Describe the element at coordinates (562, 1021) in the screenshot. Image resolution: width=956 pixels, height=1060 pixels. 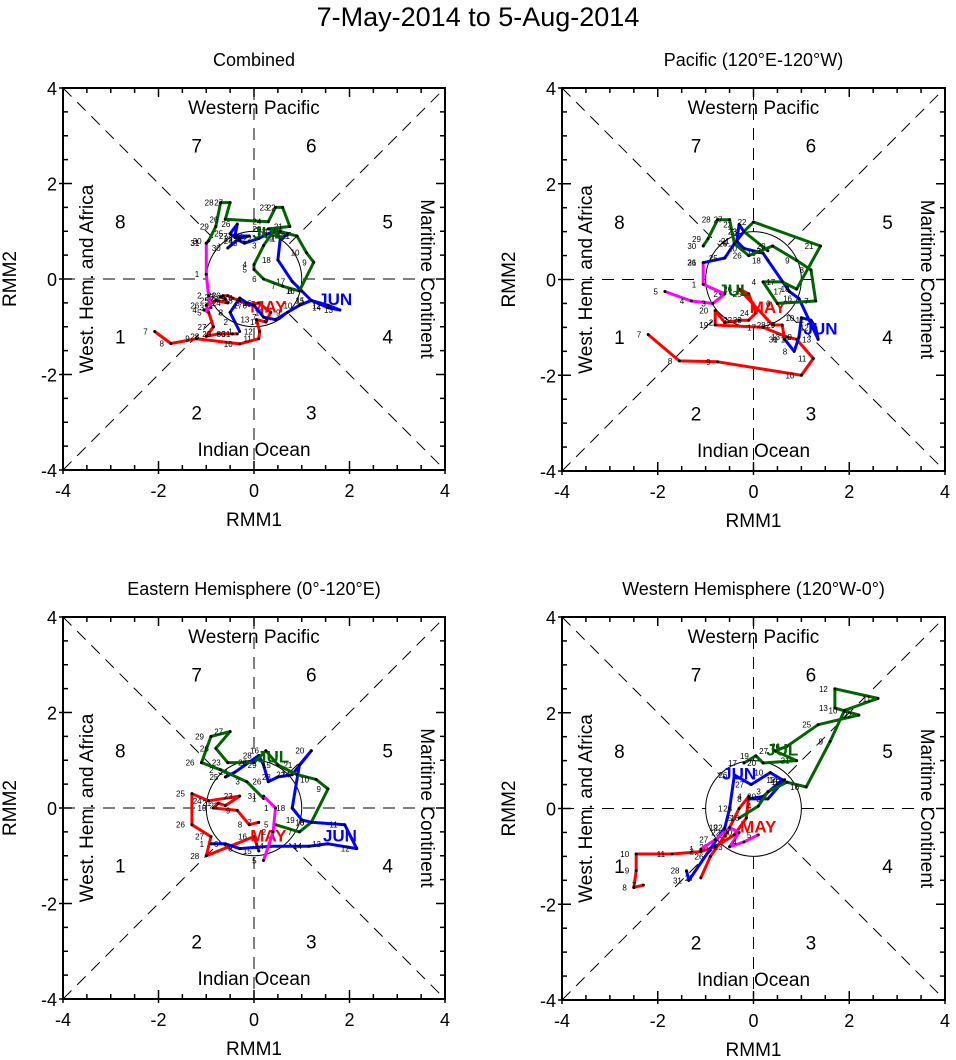
I see `x-tick-label: -4` at that location.